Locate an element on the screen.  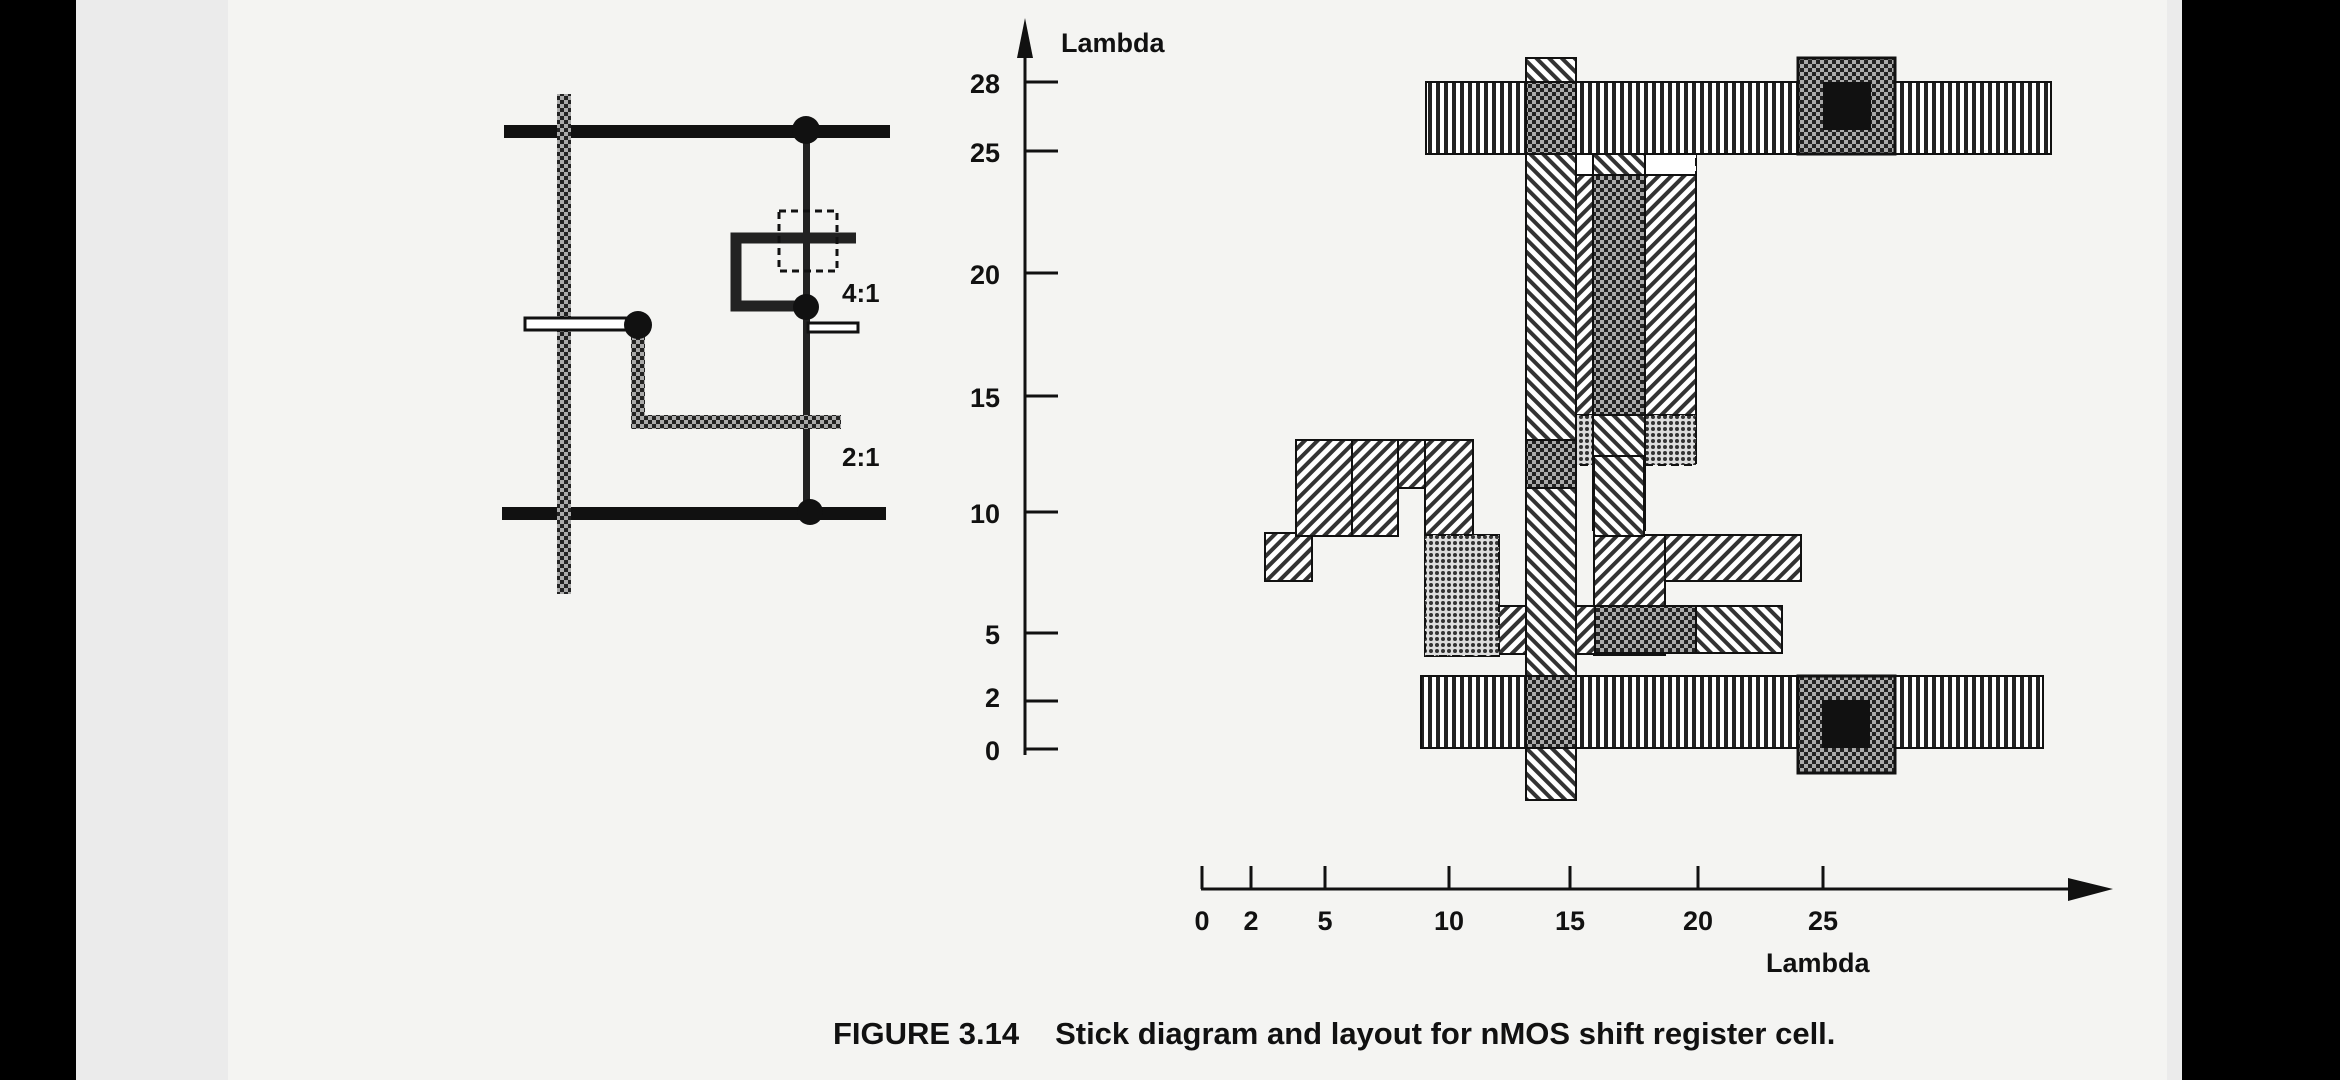
y-axis-arrow is located at coordinates (1025, 38).